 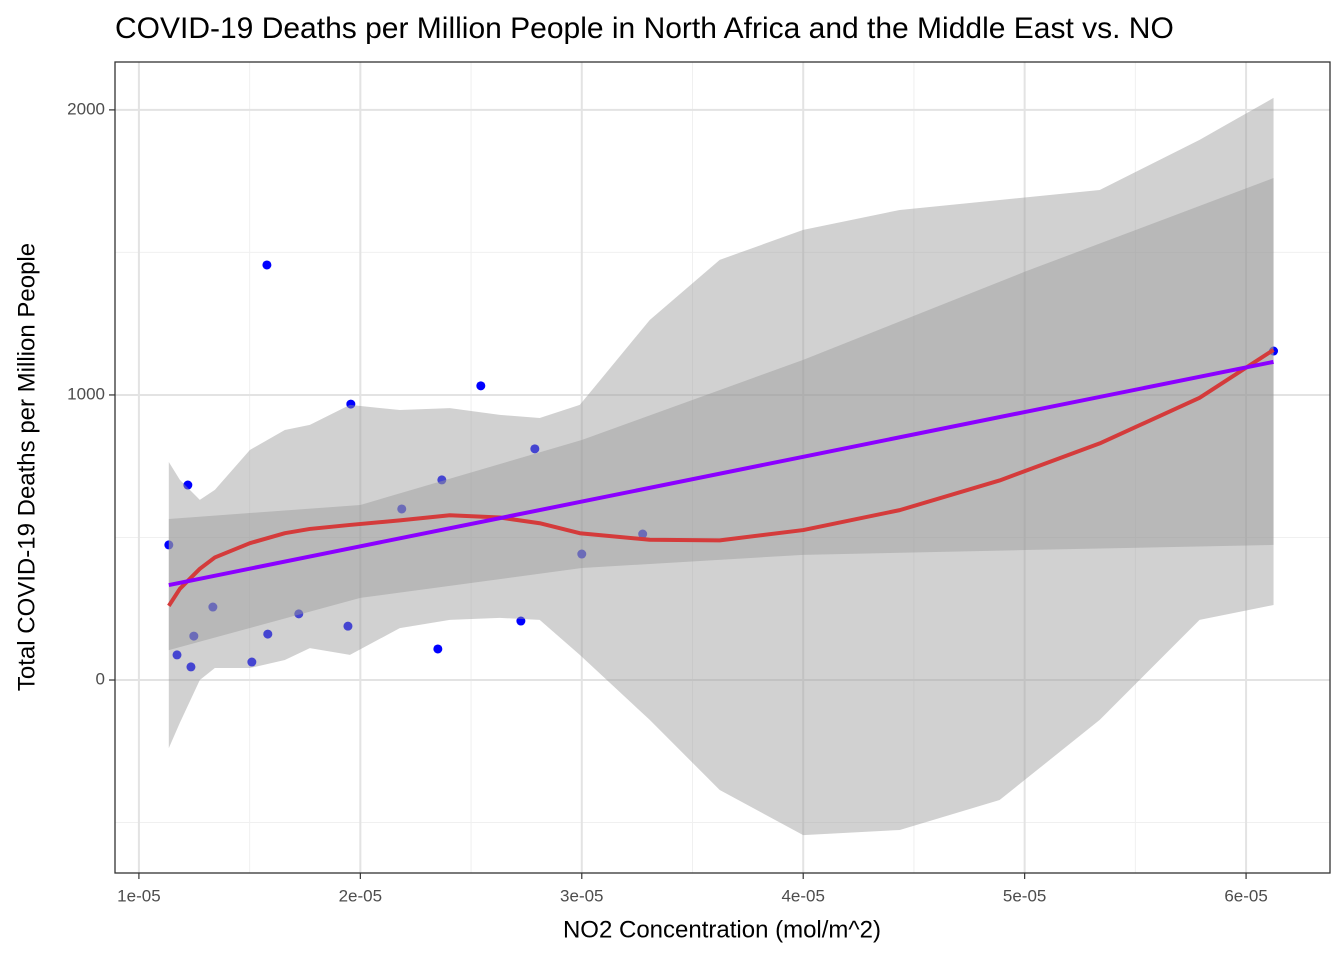 I want to click on x-tick-label: 3e-05, so click(x=581, y=895).